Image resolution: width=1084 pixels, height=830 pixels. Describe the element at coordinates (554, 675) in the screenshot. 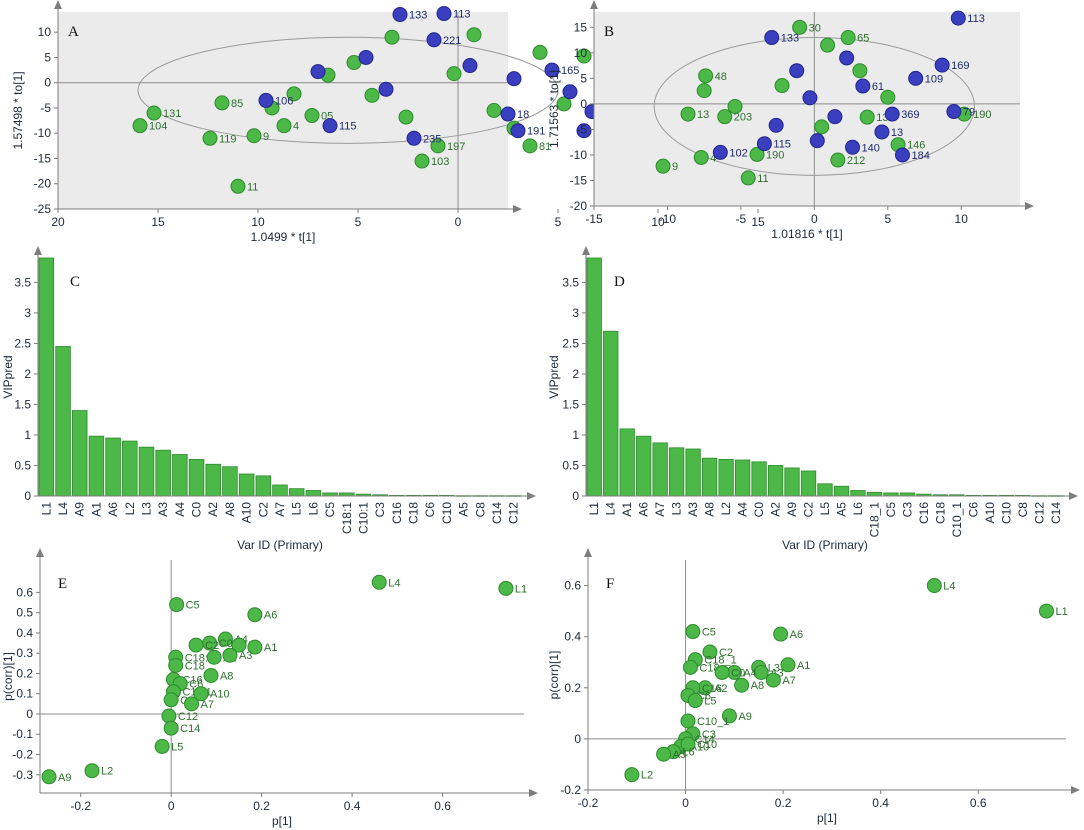

I see `y-axis-label: p(corr)[1]` at that location.